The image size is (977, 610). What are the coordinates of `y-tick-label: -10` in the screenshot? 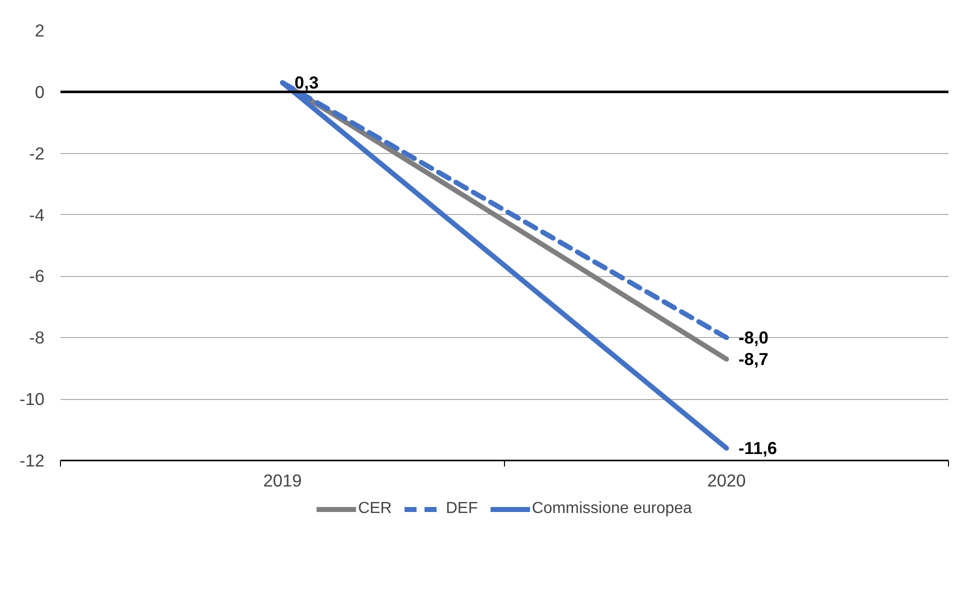 It's located at (31, 399).